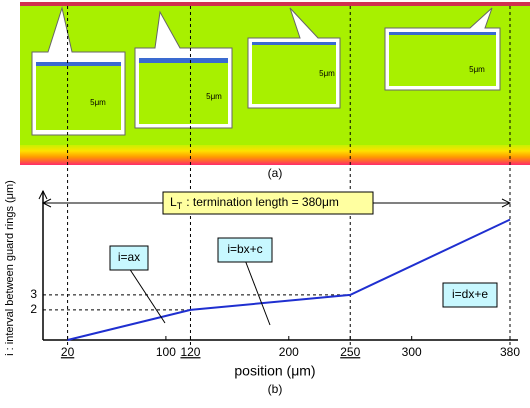  I want to click on x-tick-label: 380, so click(510, 352).